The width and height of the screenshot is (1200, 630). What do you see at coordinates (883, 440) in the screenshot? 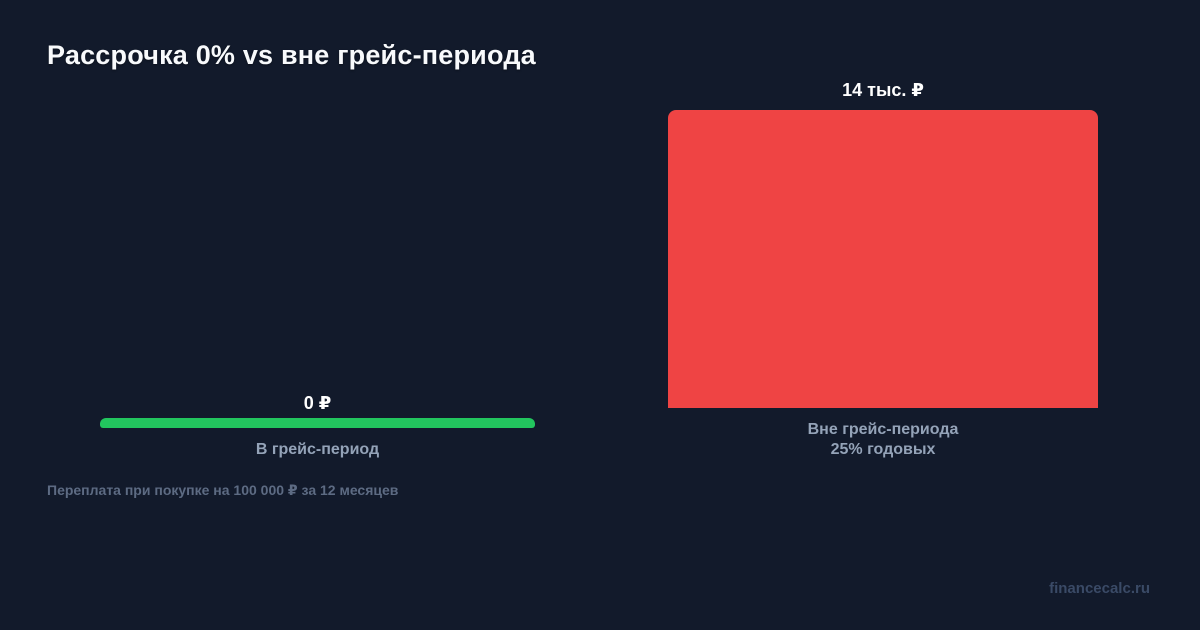
I see `outside-bar-category-label: Вне грейс-периода 25% годовых` at bounding box center [883, 440].